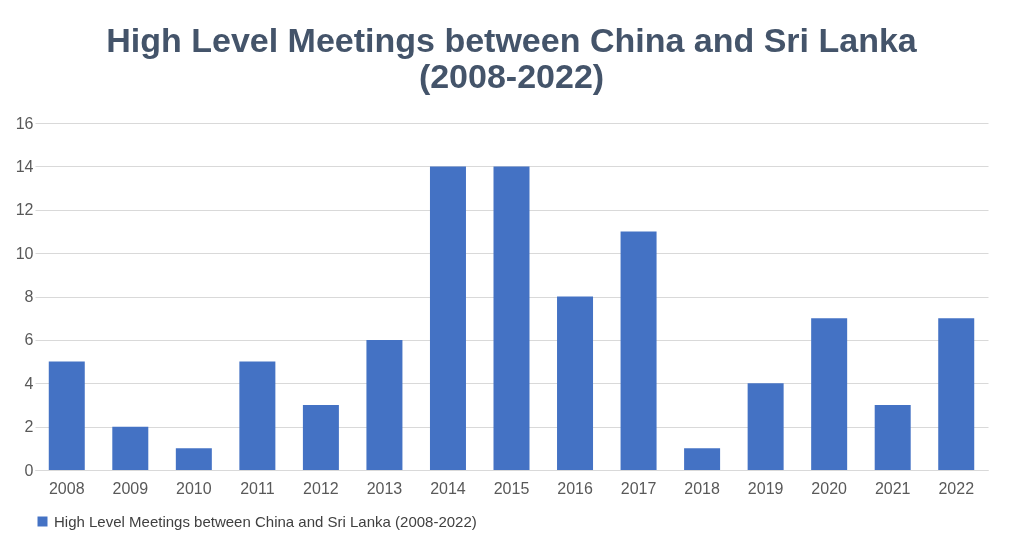 The height and width of the screenshot is (545, 1013). What do you see at coordinates (321, 488) in the screenshot?
I see `x-tick-label: 2012` at bounding box center [321, 488].